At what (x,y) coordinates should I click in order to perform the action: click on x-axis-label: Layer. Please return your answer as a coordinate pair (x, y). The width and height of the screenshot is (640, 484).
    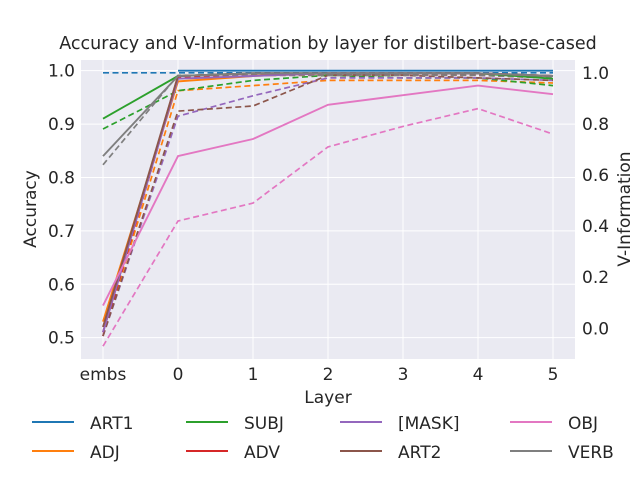
    Looking at the image, I should click on (327, 398).